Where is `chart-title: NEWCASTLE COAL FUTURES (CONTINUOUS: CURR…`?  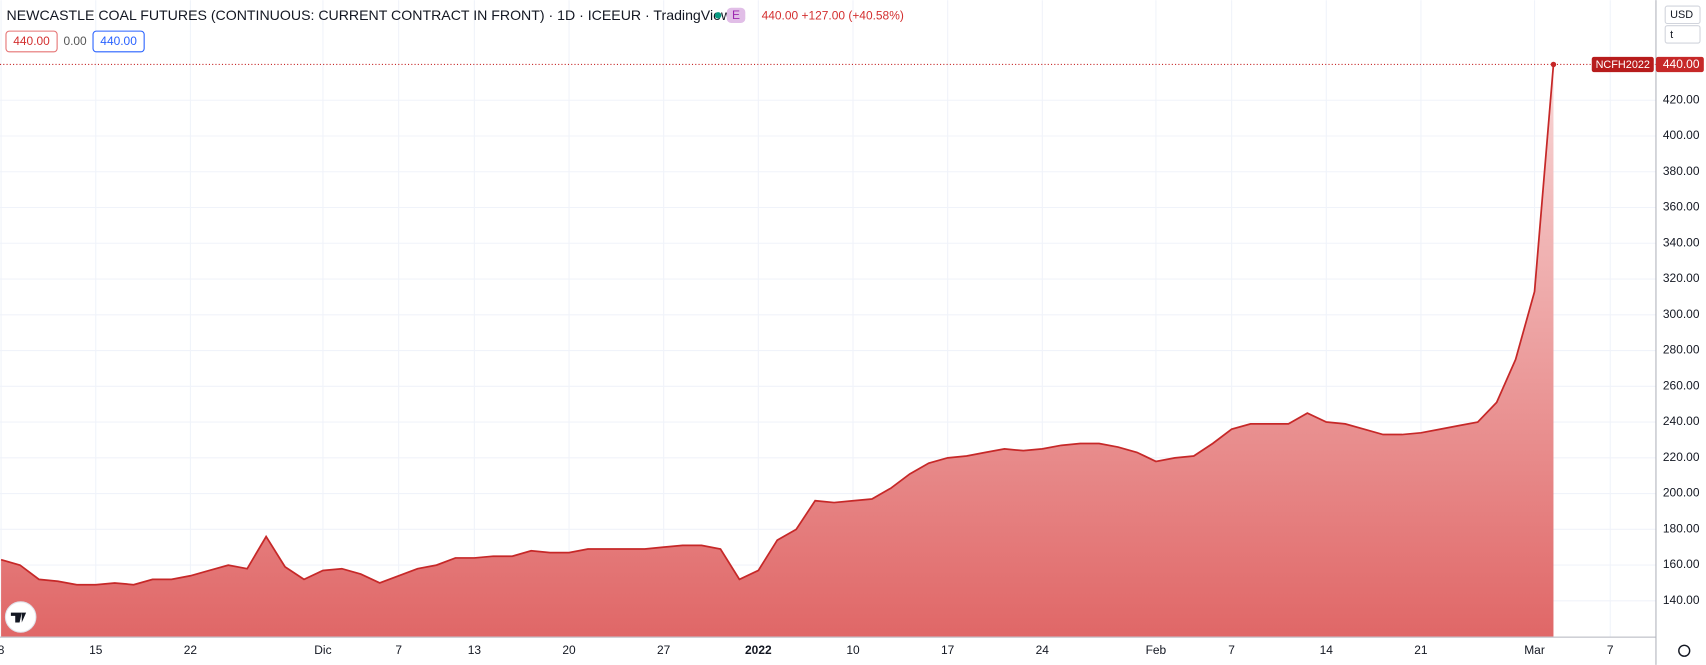
chart-title: NEWCASTLE COAL FUTURES (CONTINUOUS: CURR… is located at coordinates (369, 15).